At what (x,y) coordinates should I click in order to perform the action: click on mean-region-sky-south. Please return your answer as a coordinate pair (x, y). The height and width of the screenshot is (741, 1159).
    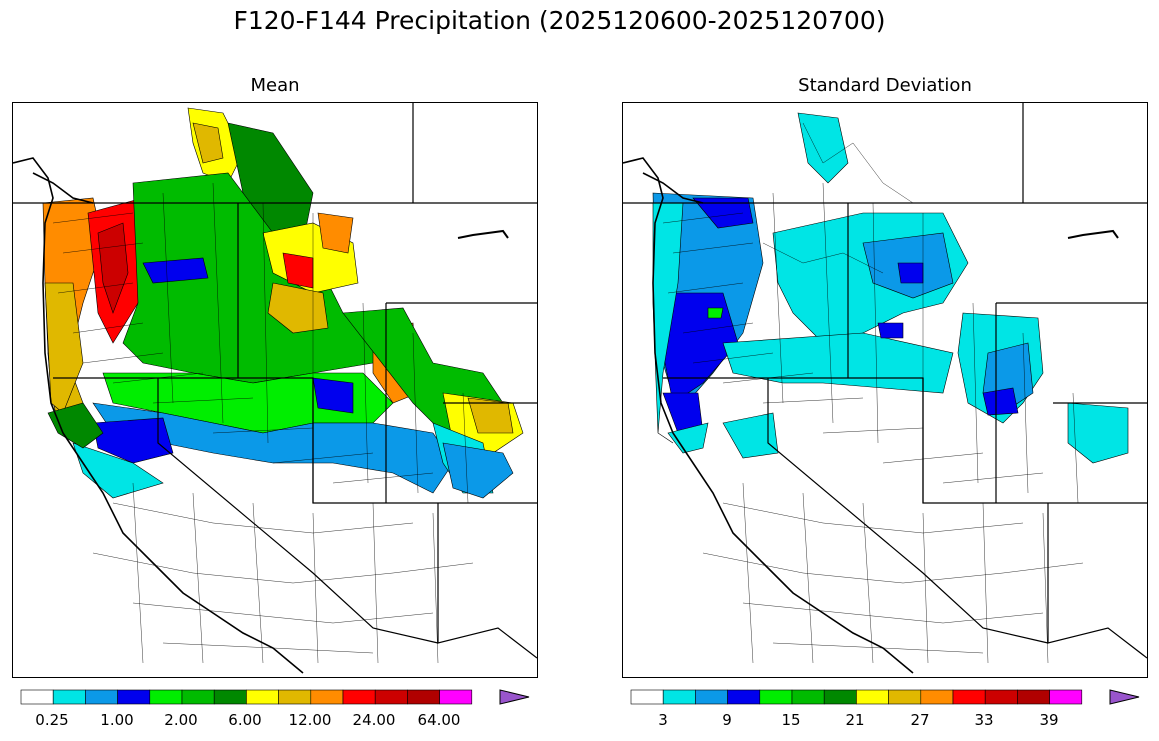
    Looking at the image, I should click on (273, 448).